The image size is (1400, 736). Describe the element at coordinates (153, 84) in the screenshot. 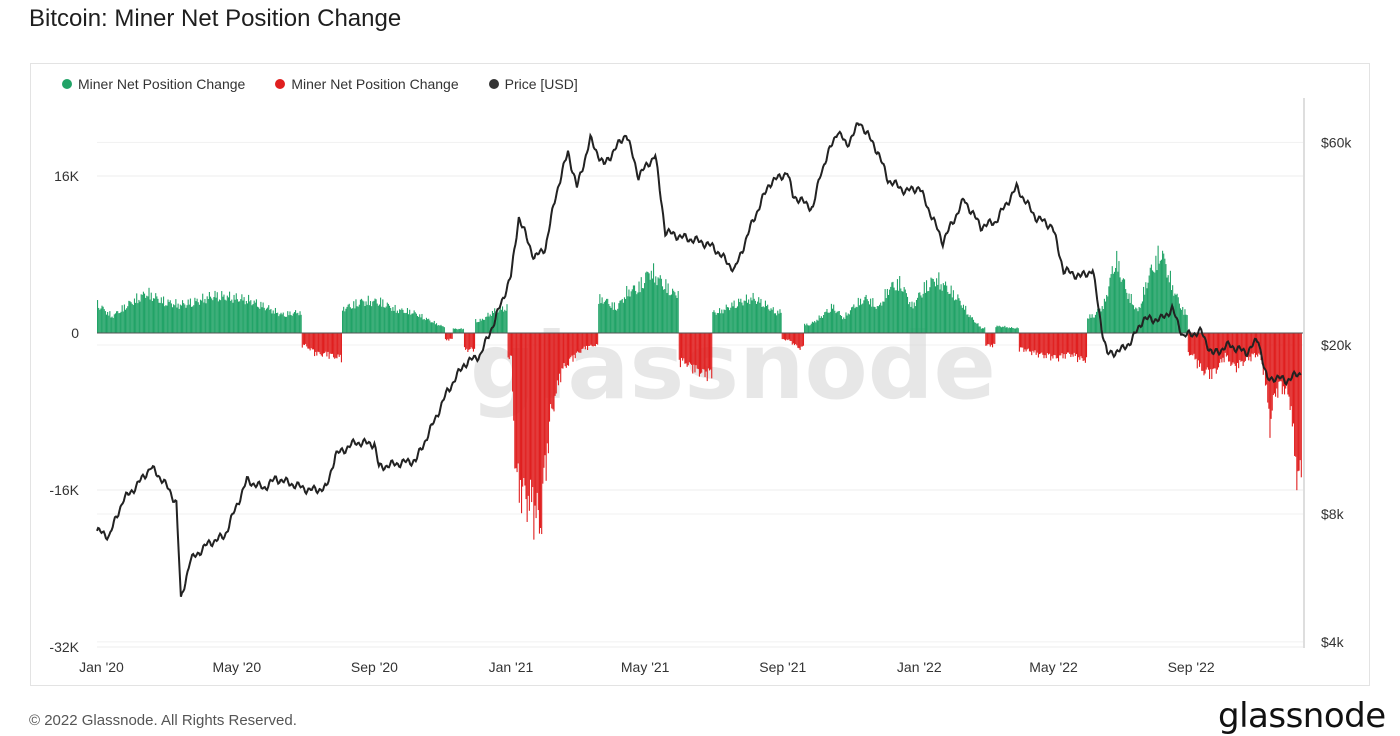

I see `legend-item-positive: Miner Net Position Change` at that location.